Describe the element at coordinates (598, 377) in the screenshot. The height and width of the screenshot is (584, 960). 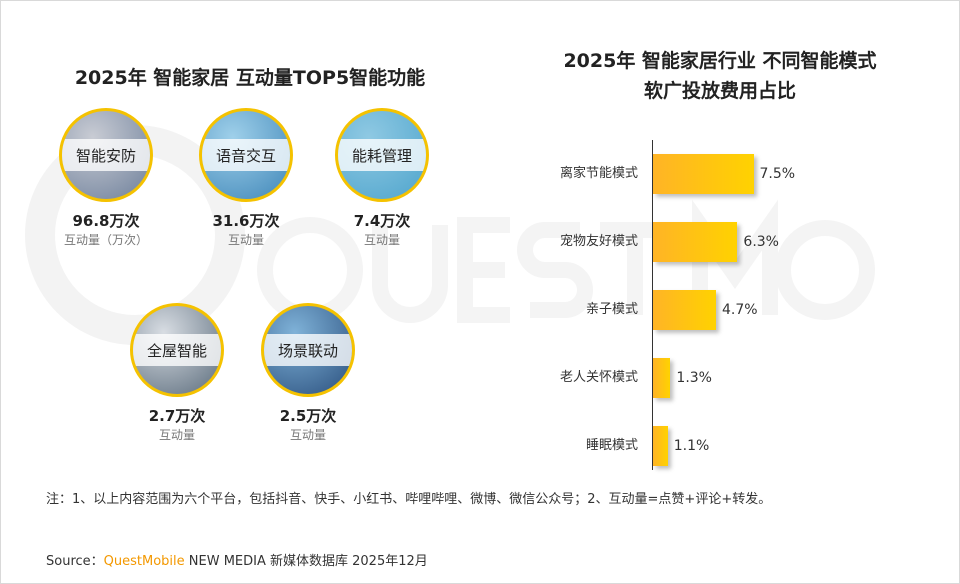
I see `category-label: 老人关怀模式` at that location.